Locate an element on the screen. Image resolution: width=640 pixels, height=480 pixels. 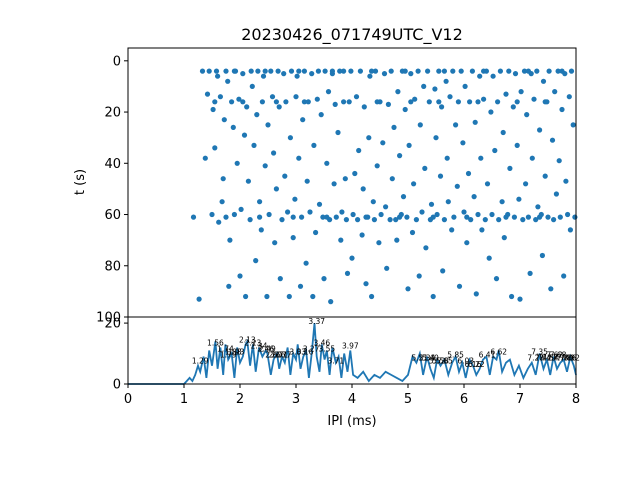
peak-label: 3.46 is located at coordinates (321, 343).